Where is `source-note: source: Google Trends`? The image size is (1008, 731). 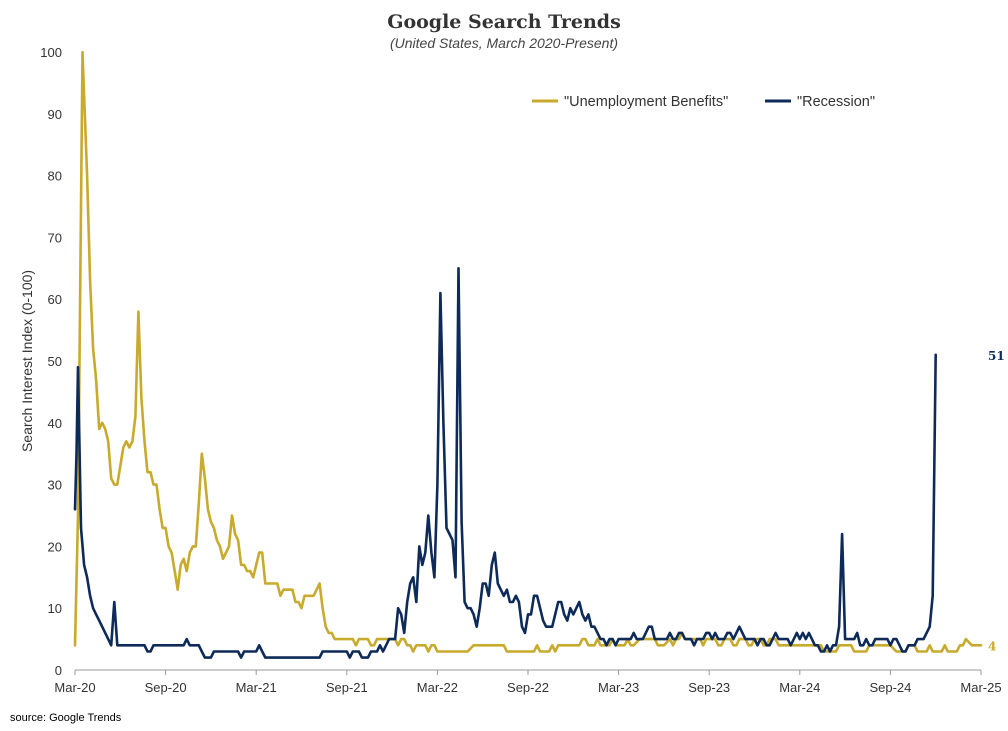
source-note: source: Google Trends is located at coordinates (66, 718).